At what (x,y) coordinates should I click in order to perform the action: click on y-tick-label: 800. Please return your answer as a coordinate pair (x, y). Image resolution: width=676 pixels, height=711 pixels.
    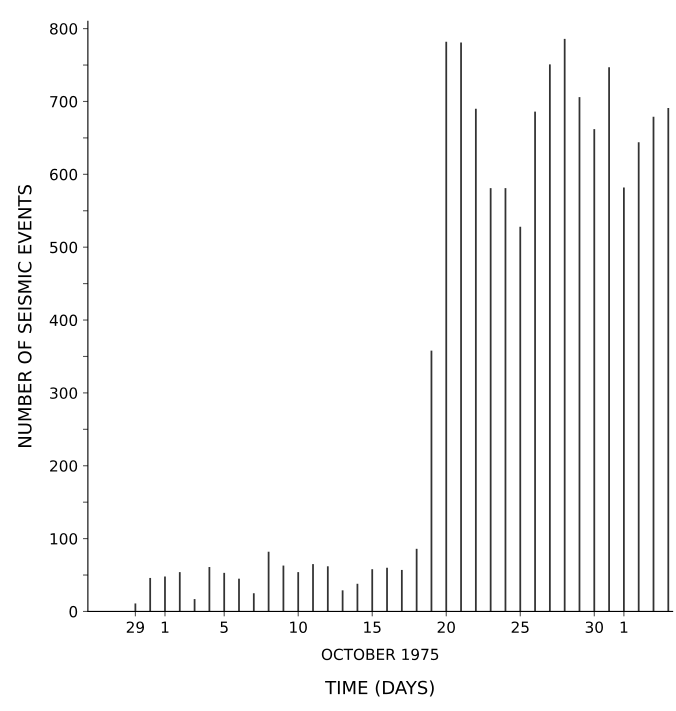
    Looking at the image, I should click on (64, 29).